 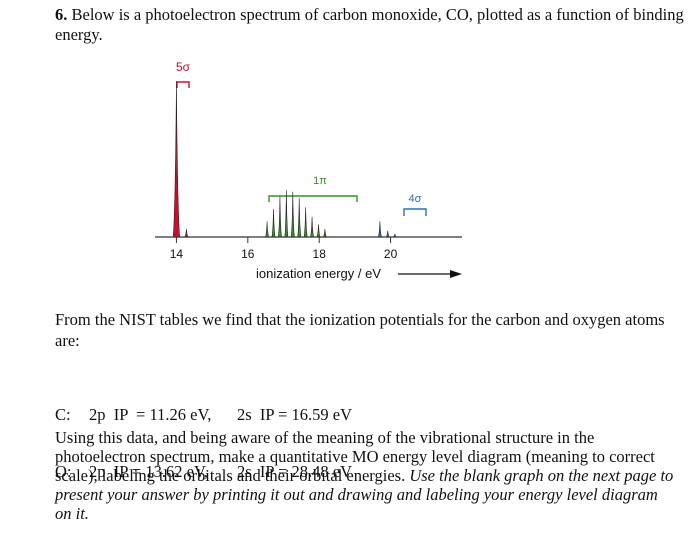 What do you see at coordinates (456, 274) in the screenshot?
I see `x-axis-arrow-icon` at bounding box center [456, 274].